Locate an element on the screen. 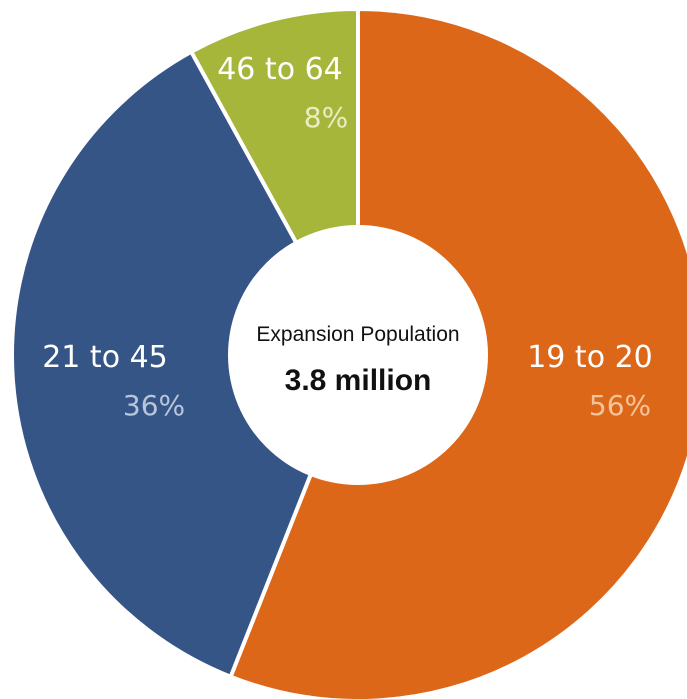 This screenshot has width=687, height=699. slice-pct-21-to-45: 36% is located at coordinates (154, 405).